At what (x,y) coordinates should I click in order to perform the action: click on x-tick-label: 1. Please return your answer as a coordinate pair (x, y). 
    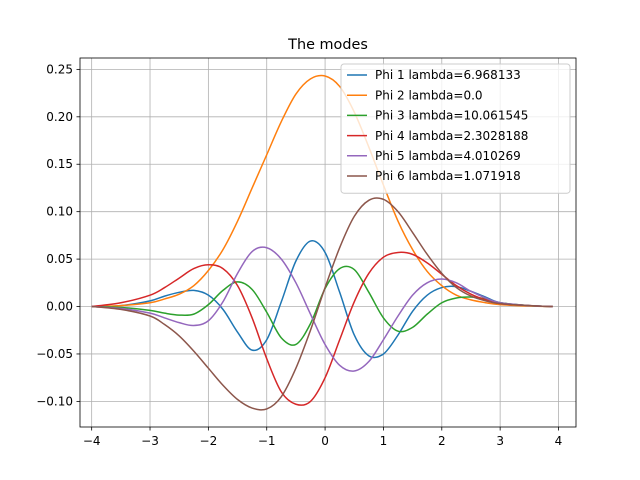
    Looking at the image, I should click on (384, 441).